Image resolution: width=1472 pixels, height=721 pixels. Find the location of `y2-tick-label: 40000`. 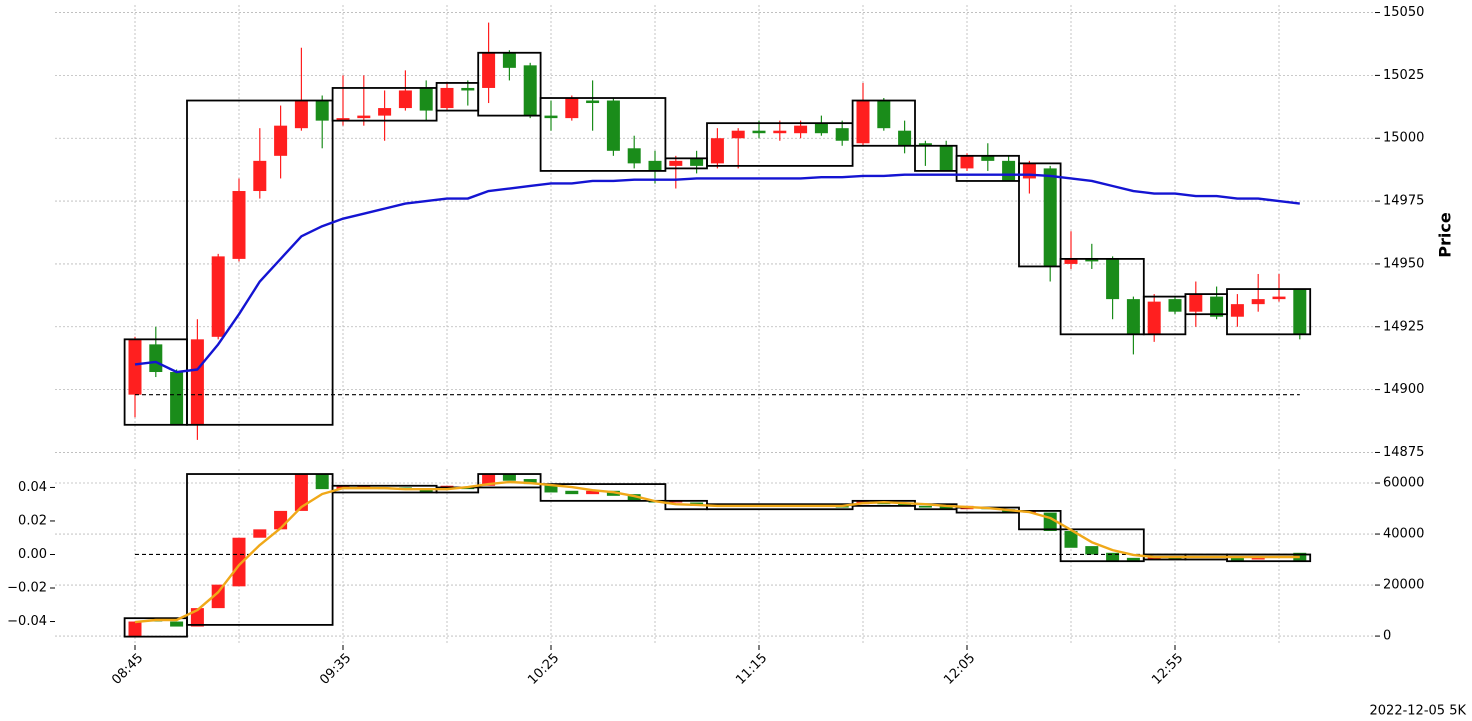

y2-tick-label: 40000 is located at coordinates (1403, 534).